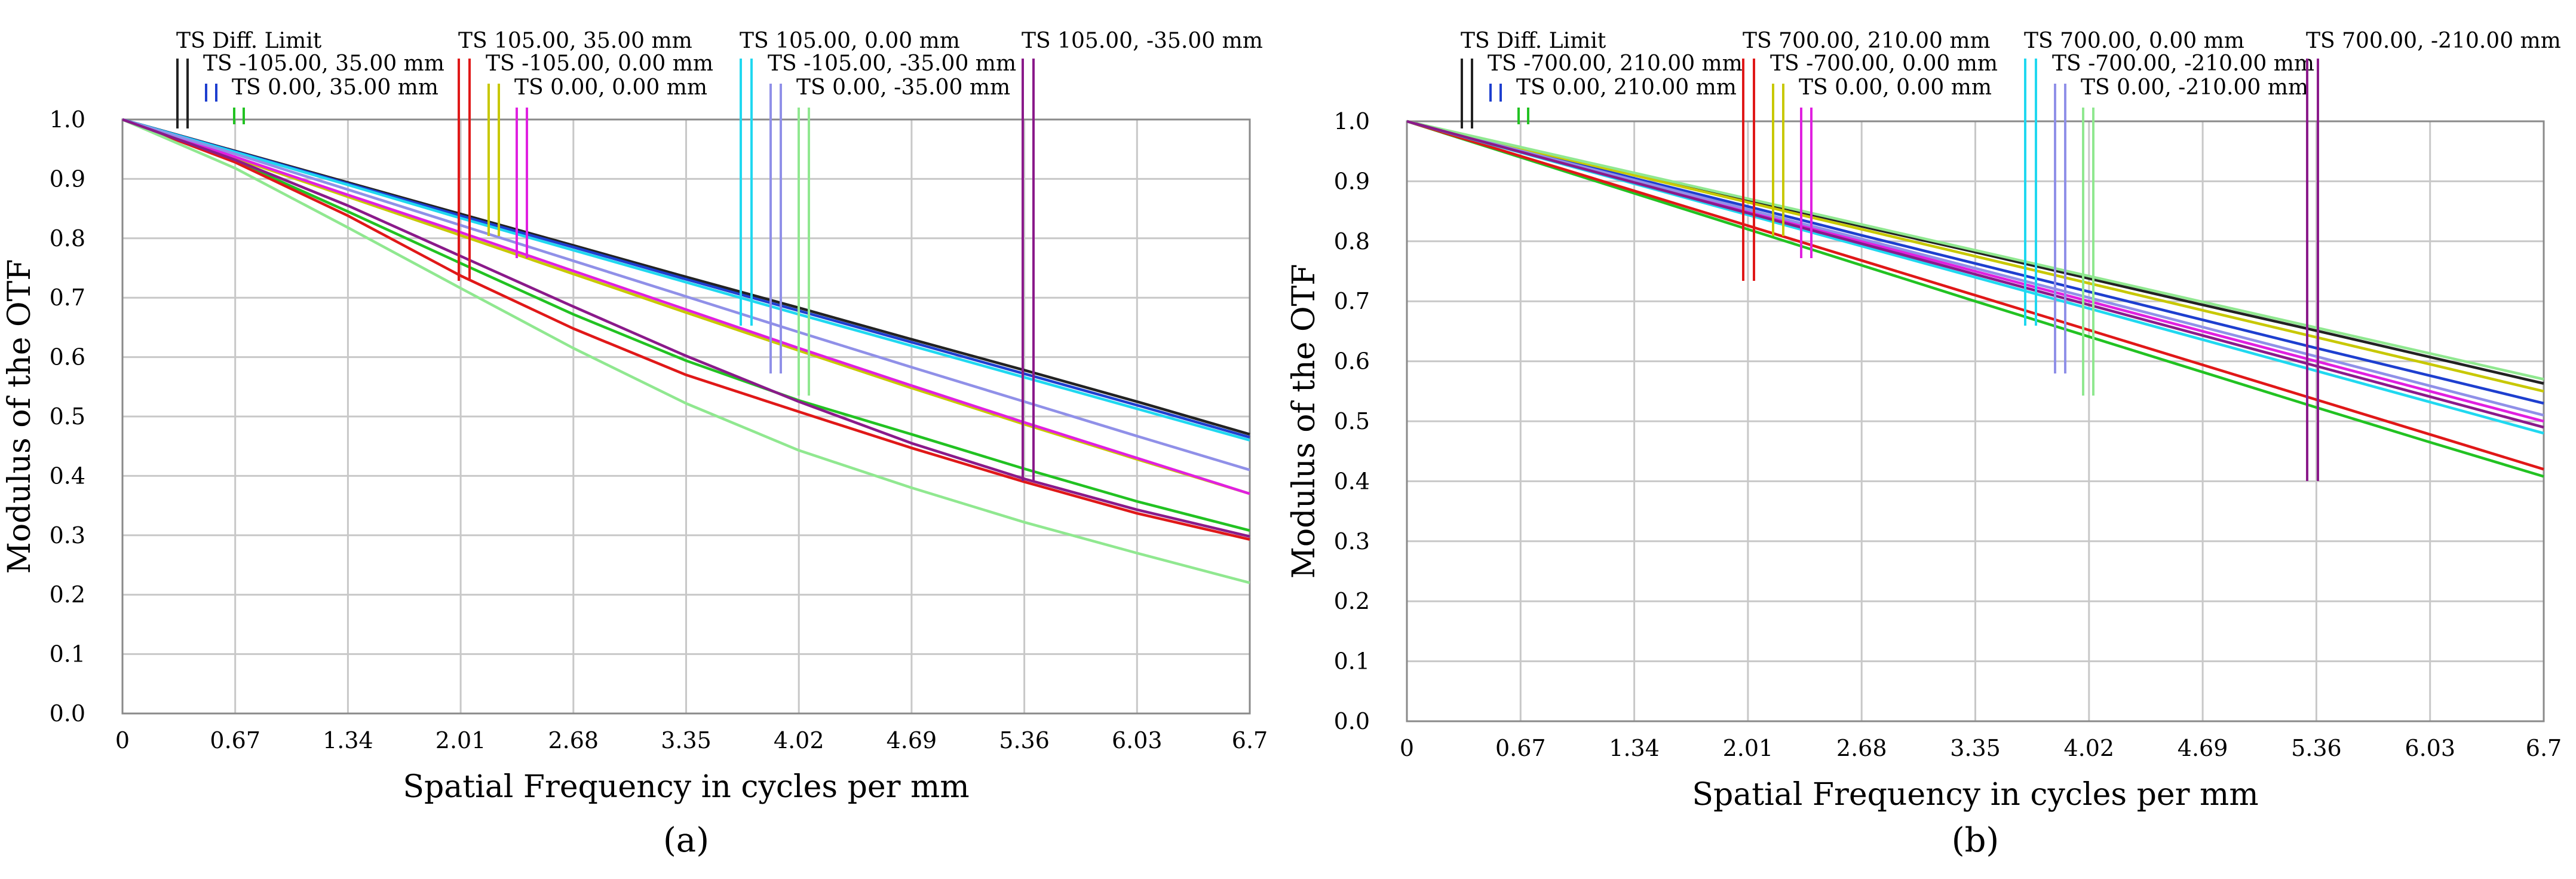 This screenshot has height=879, width=2576. I want to click on legend-label: TS 700.00, -210.00 mm, so click(2433, 41).